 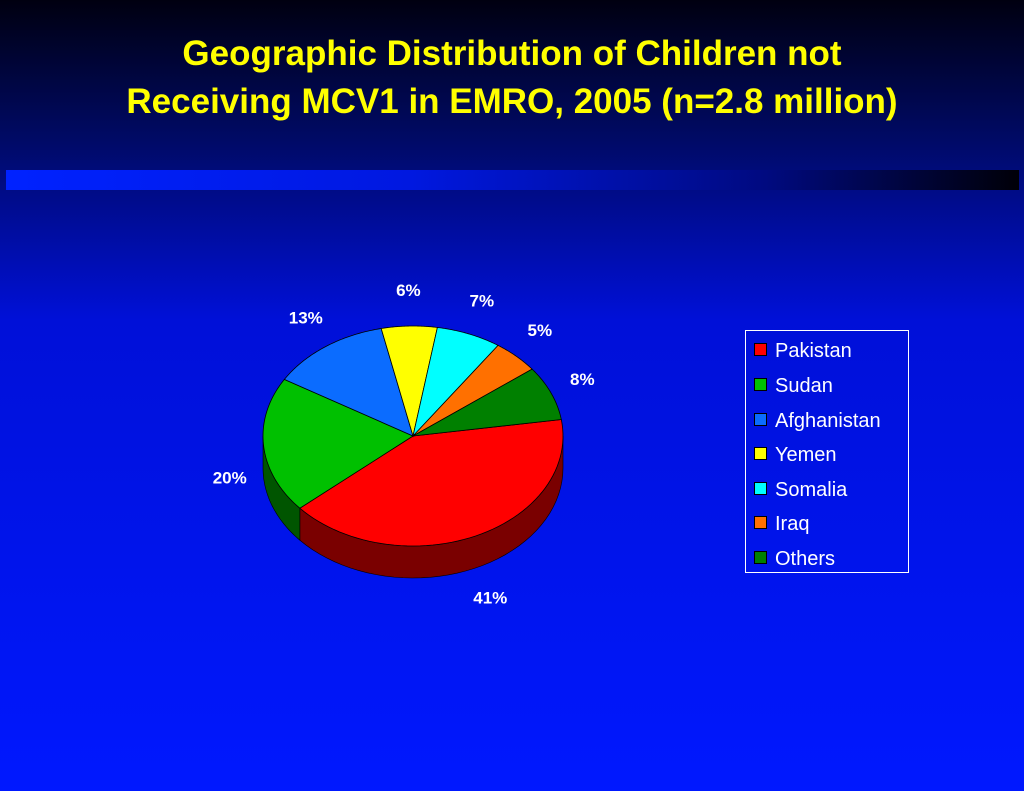 What do you see at coordinates (792, 524) in the screenshot?
I see `legend-label-iraq: Iraq` at bounding box center [792, 524].